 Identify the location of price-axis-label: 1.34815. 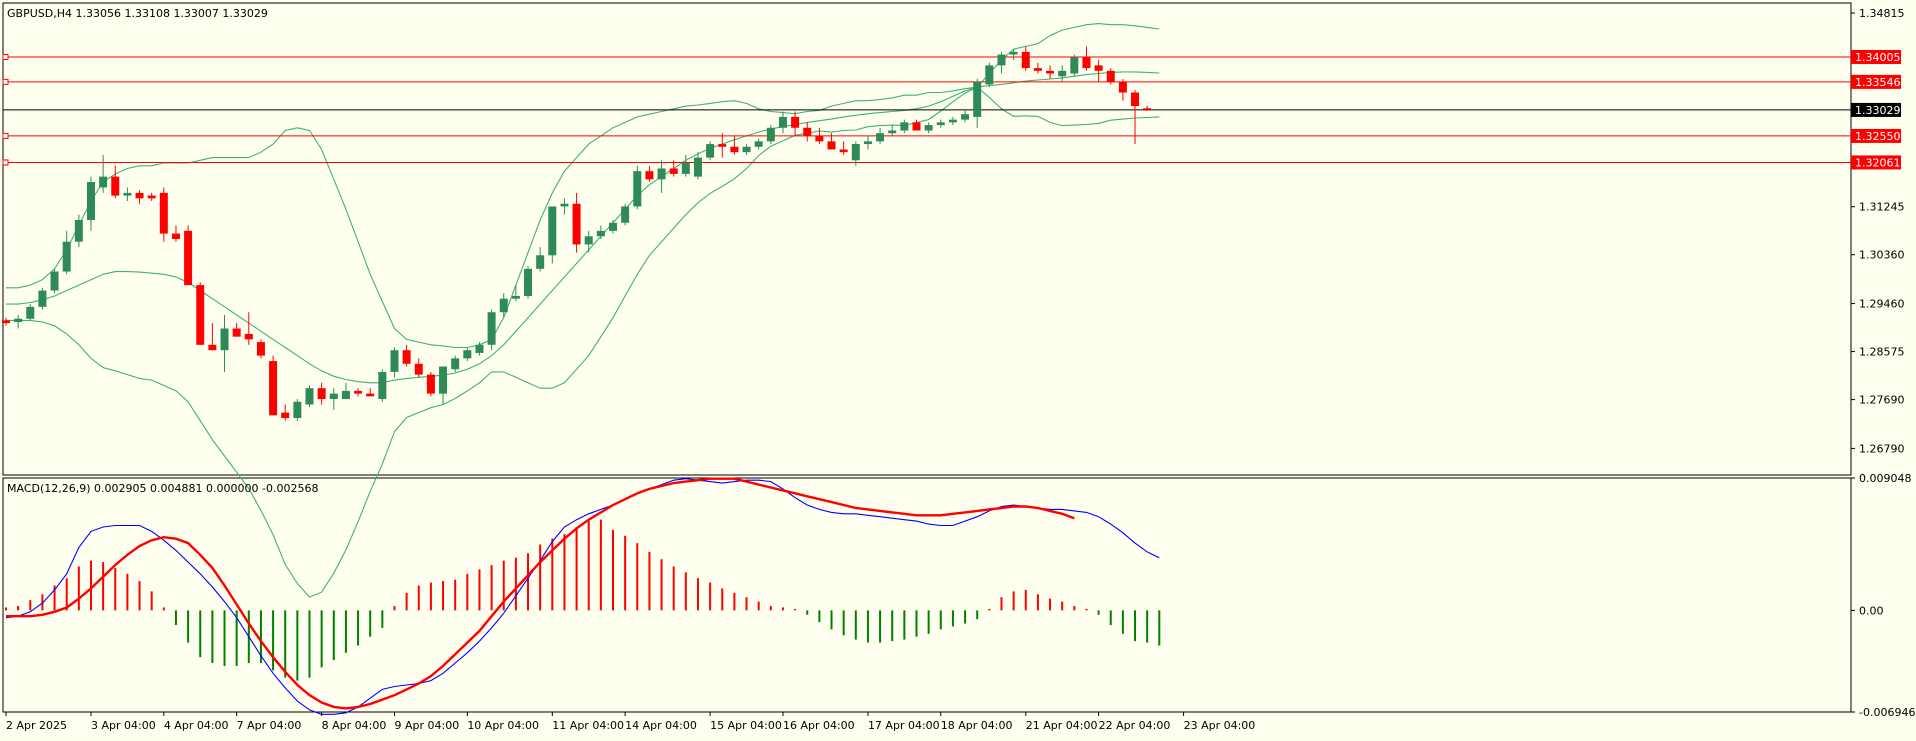
(1882, 13).